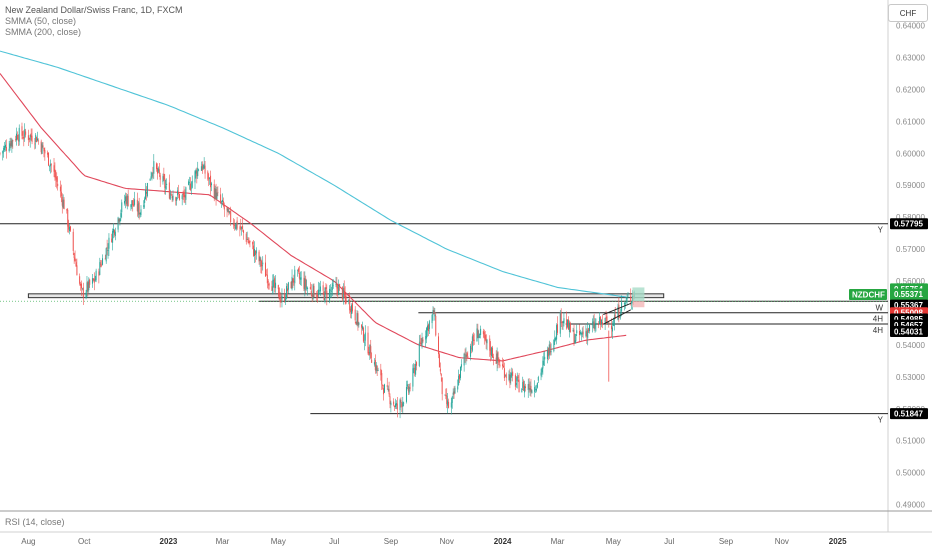 The width and height of the screenshot is (932, 550). I want to click on x-tick-label: 2024, so click(503, 541).